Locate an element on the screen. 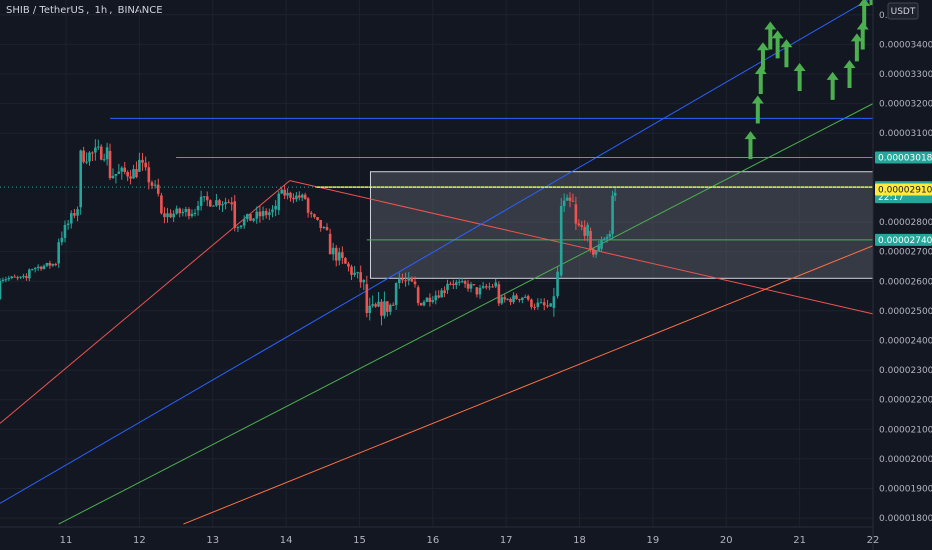 The image size is (932, 550). y-tick-label: 0.00002700 is located at coordinates (905, 253).